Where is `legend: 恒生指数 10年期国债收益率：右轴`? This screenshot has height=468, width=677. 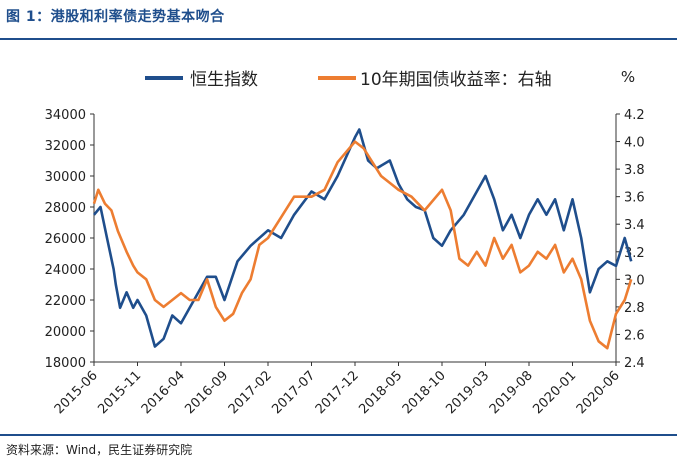
legend: 恒生指数 10年期国债收益率：右轴 is located at coordinates (348, 80).